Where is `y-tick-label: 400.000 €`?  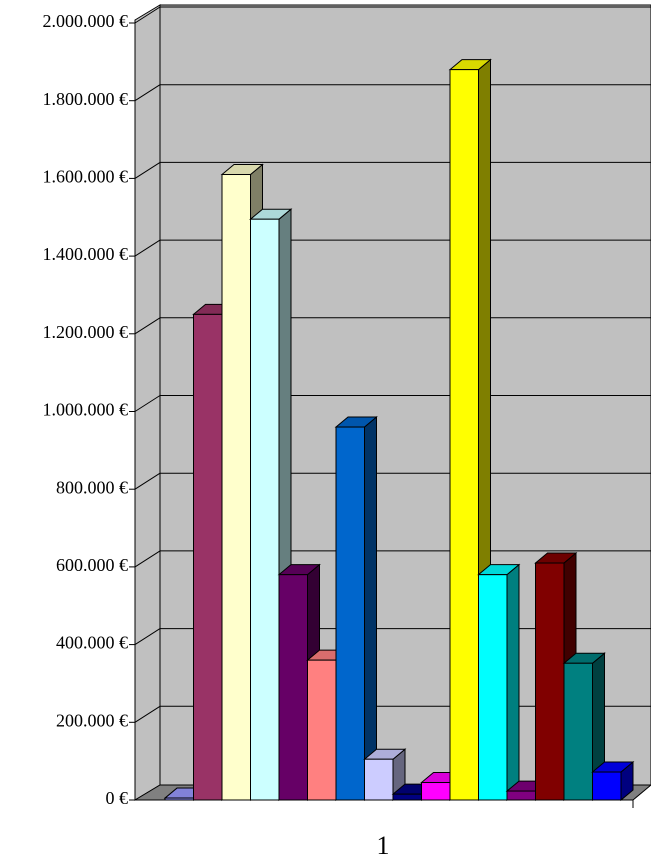 y-tick-label: 400.000 € is located at coordinates (92, 643).